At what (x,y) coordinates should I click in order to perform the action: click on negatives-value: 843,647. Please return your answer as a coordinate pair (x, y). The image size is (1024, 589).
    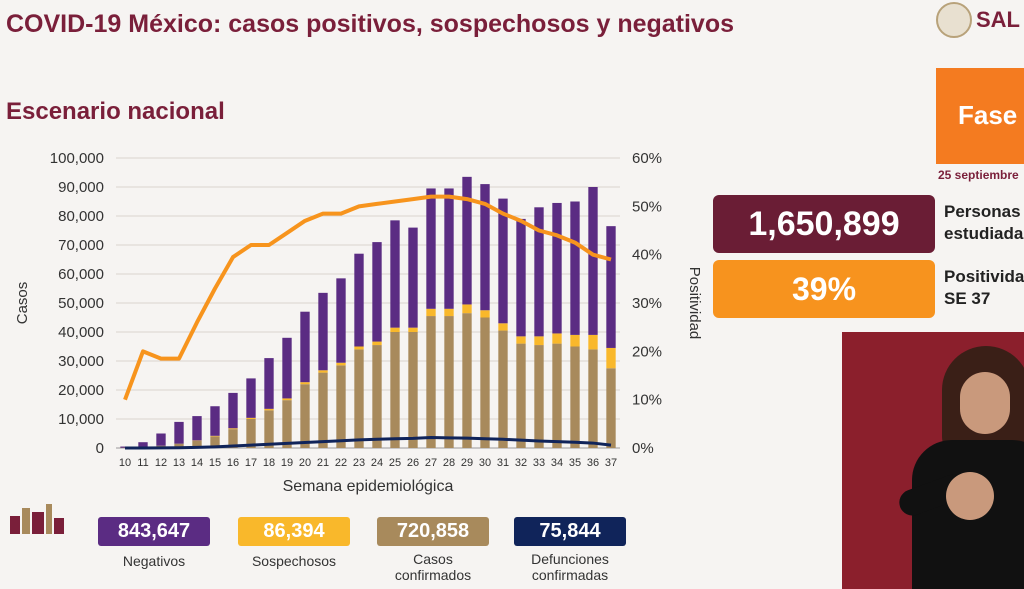
    Looking at the image, I should click on (154, 531).